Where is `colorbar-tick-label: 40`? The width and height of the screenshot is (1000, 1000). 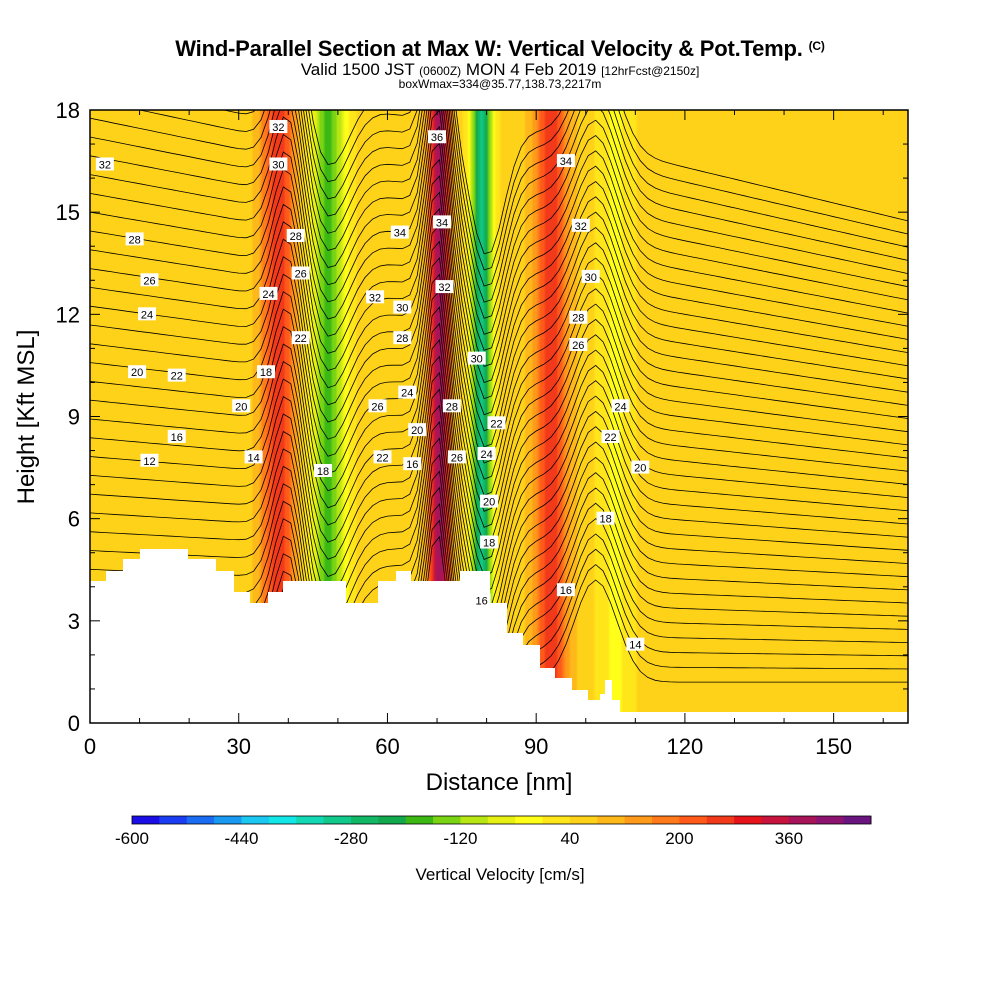 colorbar-tick-label: 40 is located at coordinates (569, 838).